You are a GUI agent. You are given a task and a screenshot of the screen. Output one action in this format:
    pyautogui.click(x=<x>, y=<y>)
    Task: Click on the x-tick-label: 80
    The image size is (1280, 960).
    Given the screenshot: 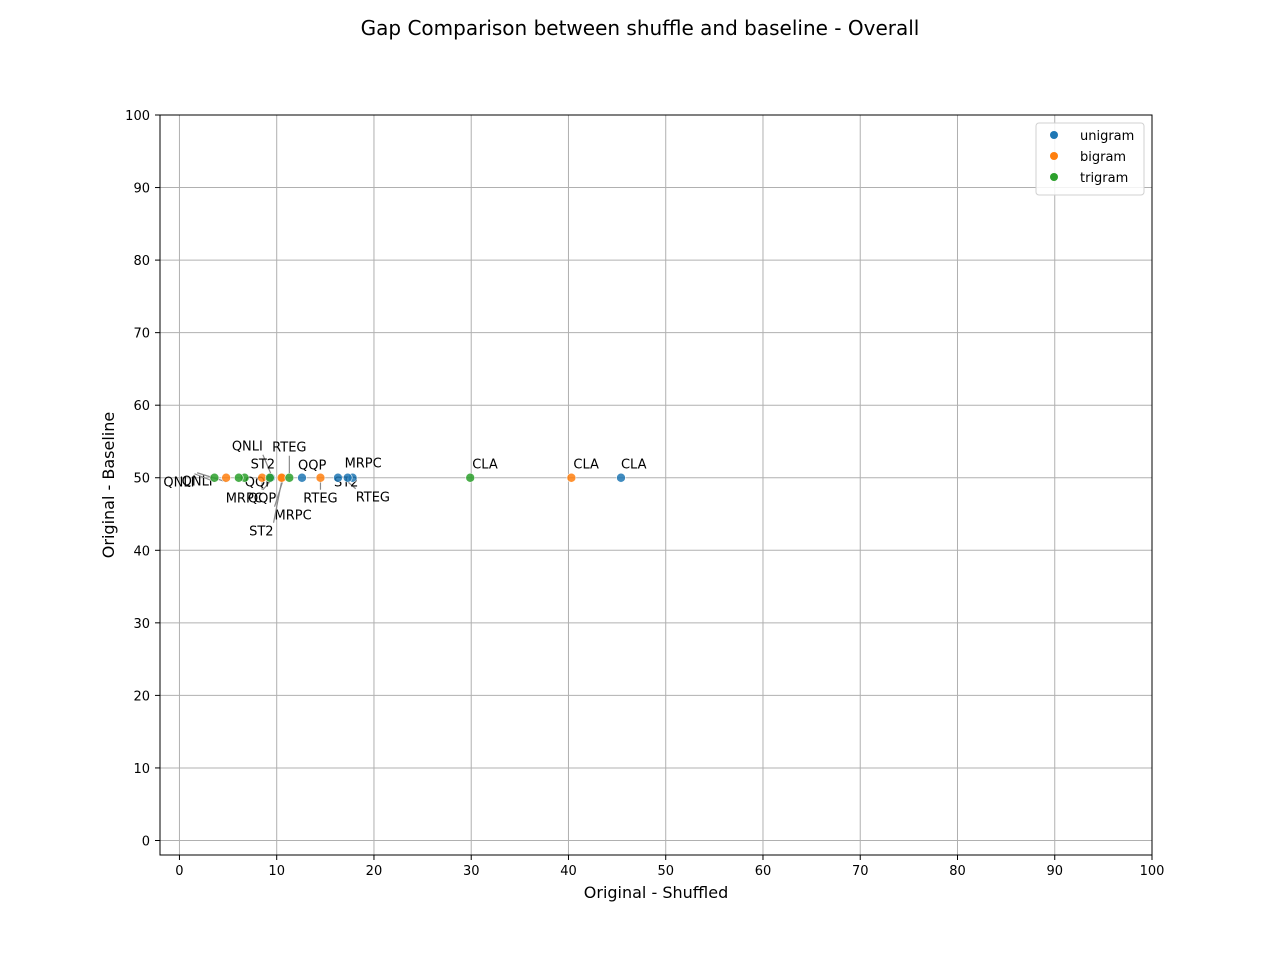 What is the action you would take?
    pyautogui.click(x=957, y=871)
    